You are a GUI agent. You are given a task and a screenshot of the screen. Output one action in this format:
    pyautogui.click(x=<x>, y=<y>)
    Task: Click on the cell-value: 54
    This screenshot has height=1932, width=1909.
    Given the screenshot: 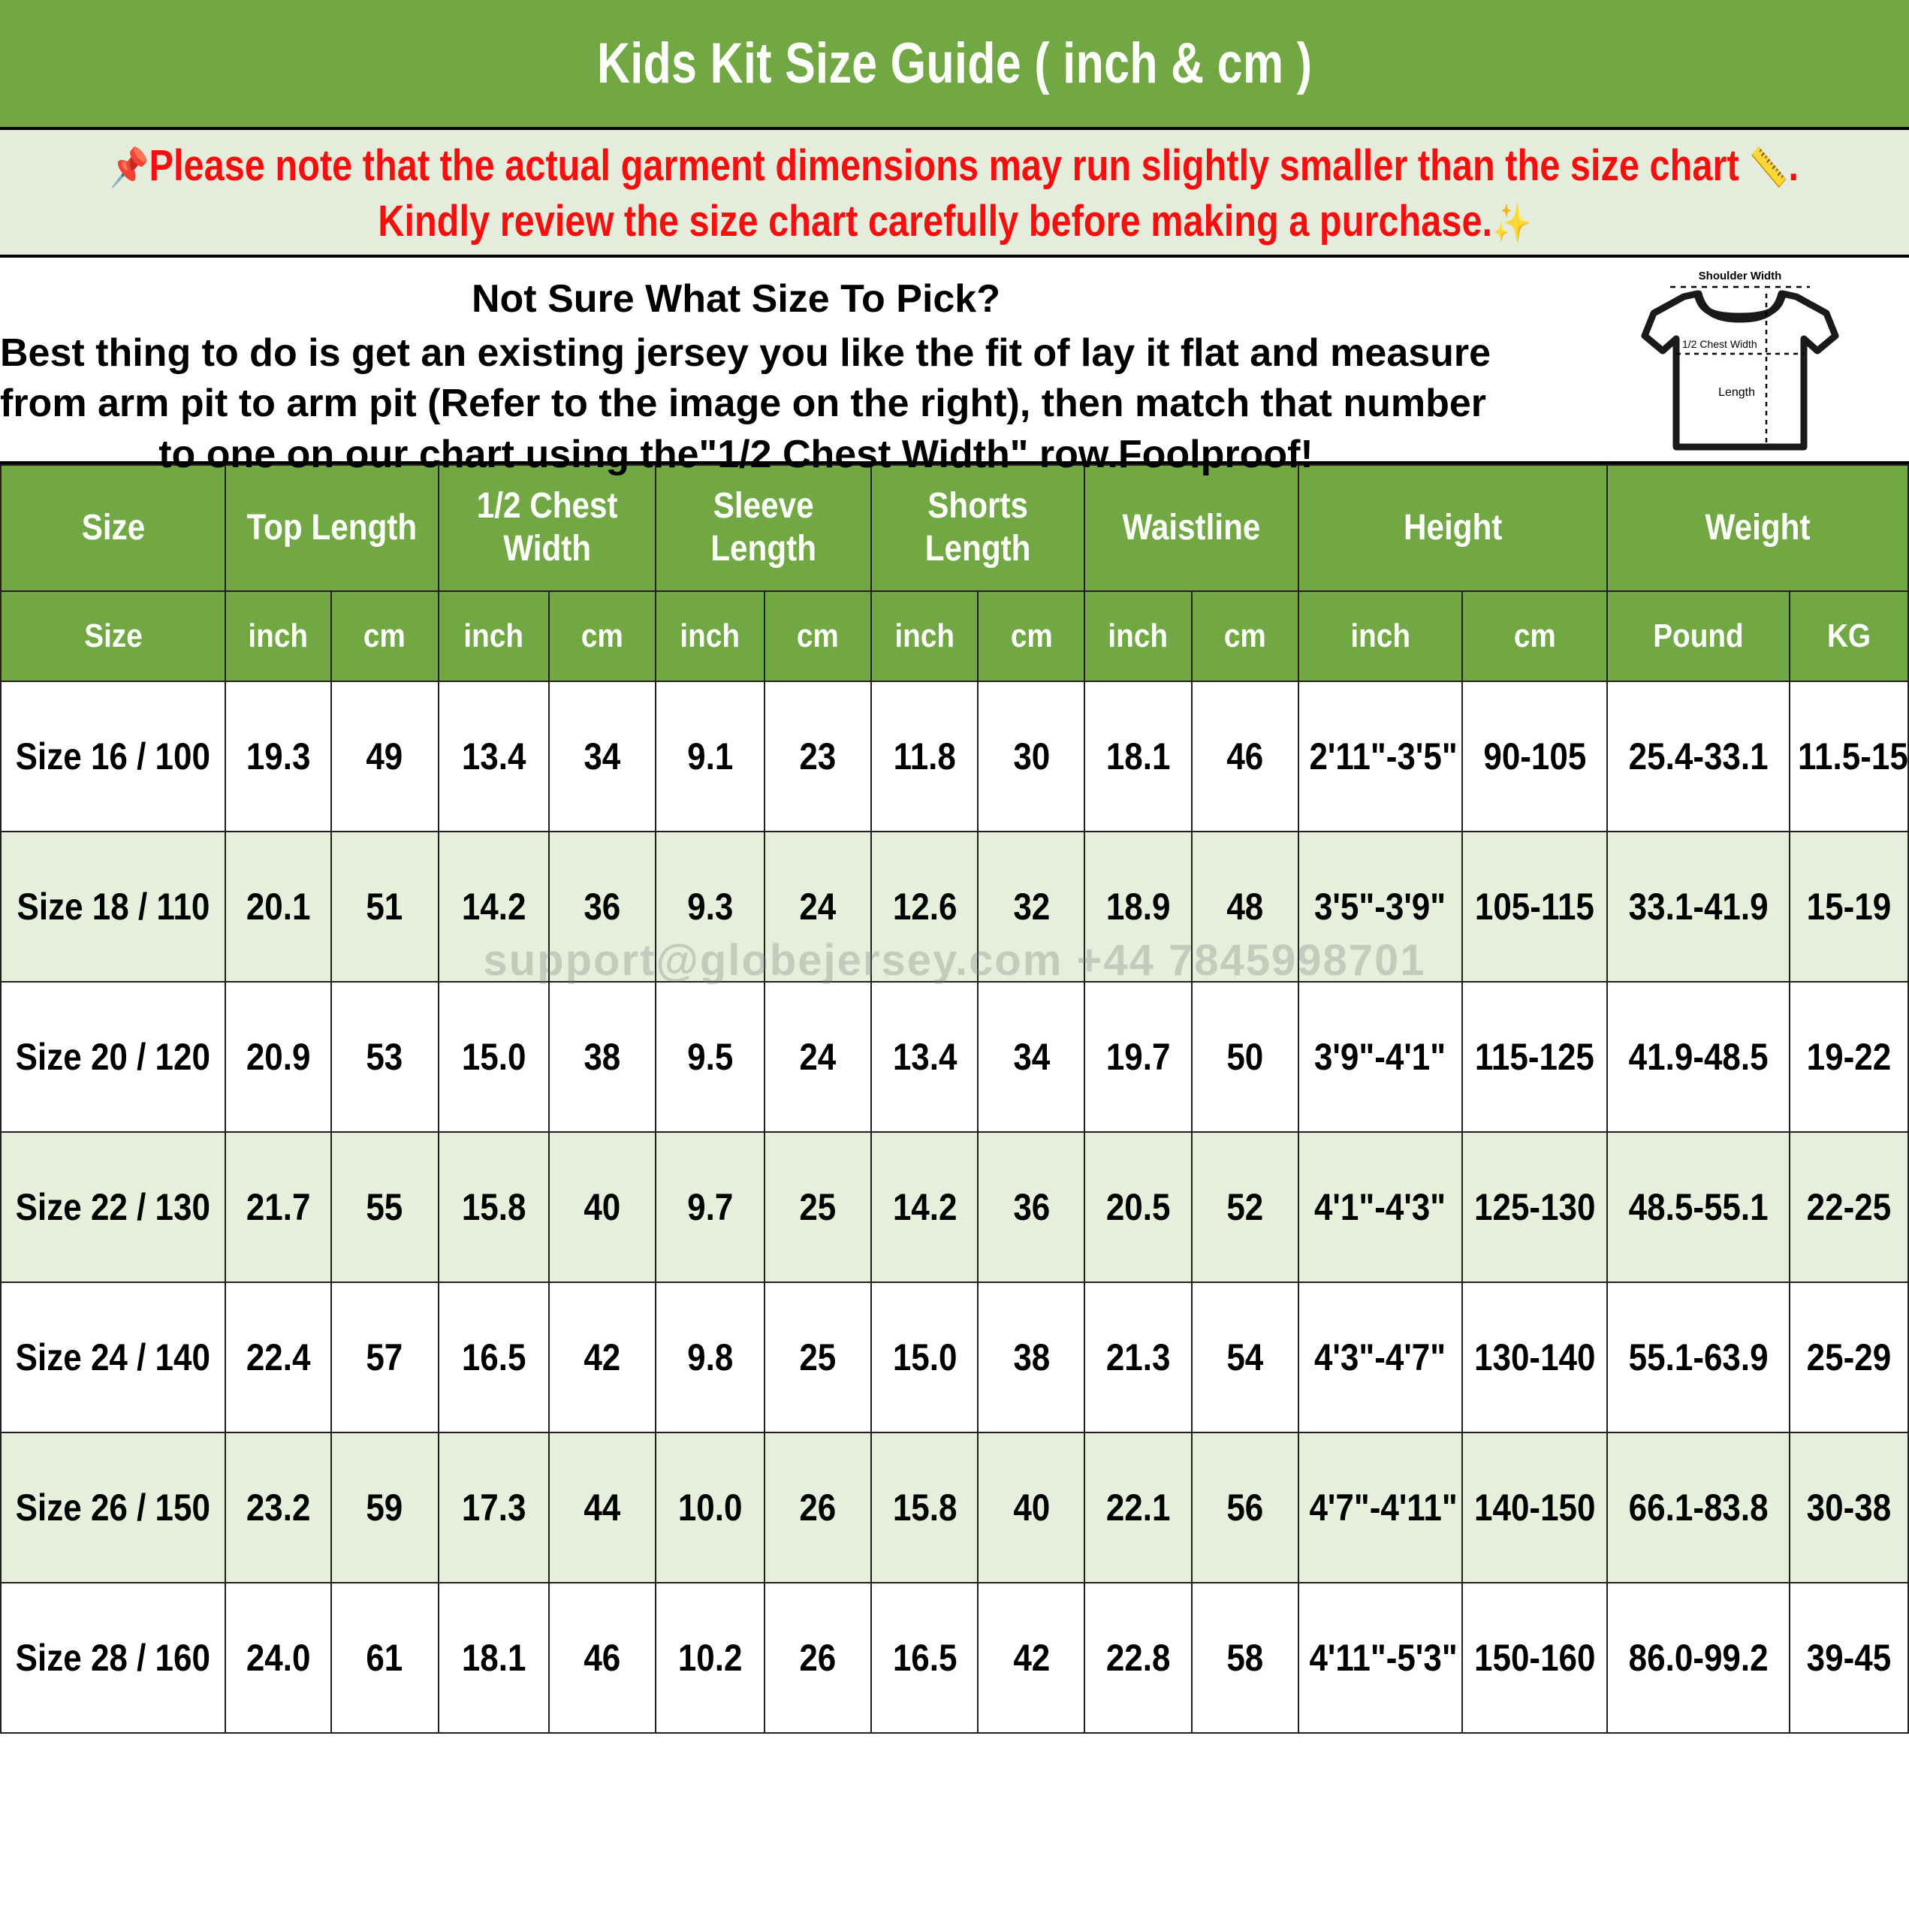 What is the action you would take?
    pyautogui.click(x=1245, y=1357)
    